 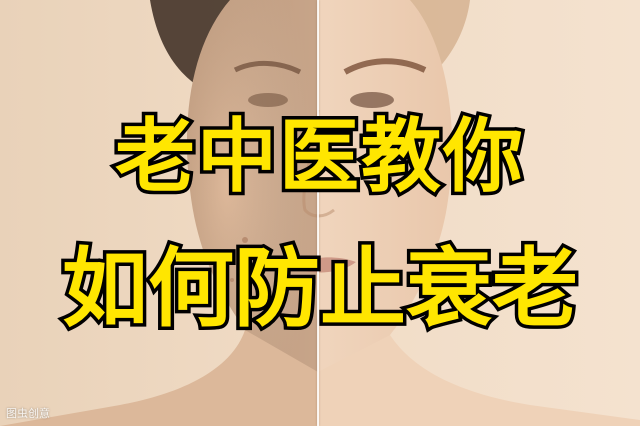 I want to click on neck-right, so click(x=479, y=380).